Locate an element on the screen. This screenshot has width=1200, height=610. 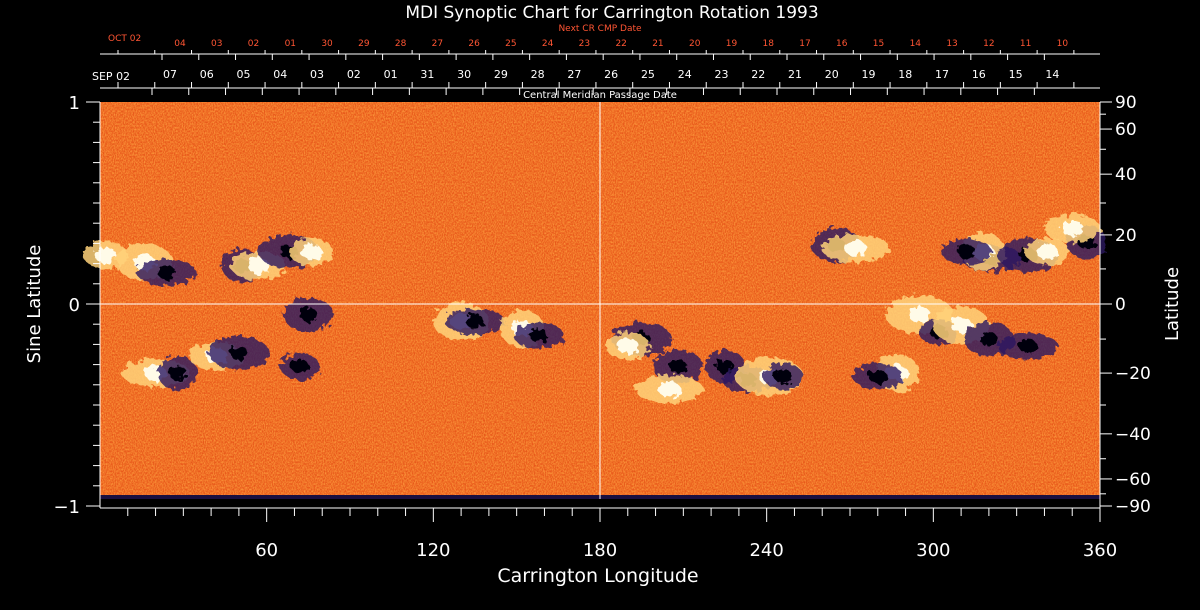
y-right-tick-label: 60 is located at coordinates (1126, 130).